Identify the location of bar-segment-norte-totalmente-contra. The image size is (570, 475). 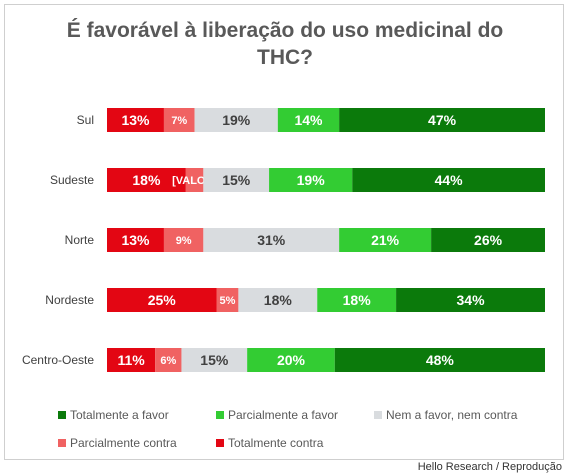
(135, 240).